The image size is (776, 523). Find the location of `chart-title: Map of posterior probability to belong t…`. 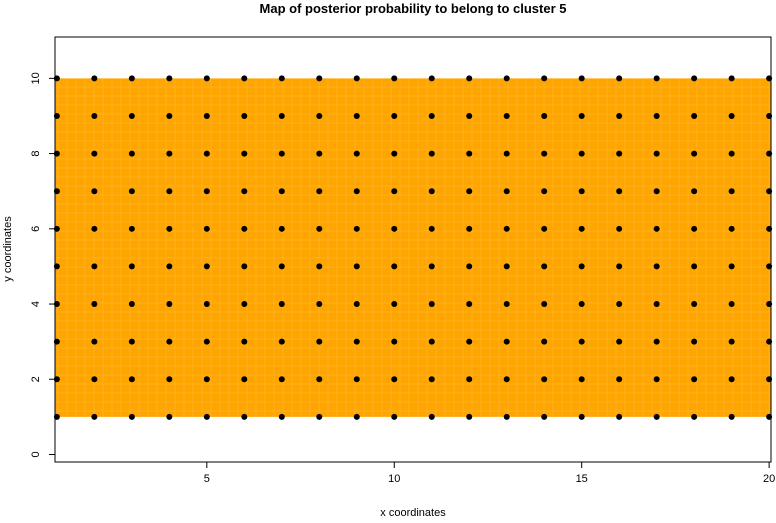

chart-title: Map of posterior probability to belong t… is located at coordinates (413, 8).